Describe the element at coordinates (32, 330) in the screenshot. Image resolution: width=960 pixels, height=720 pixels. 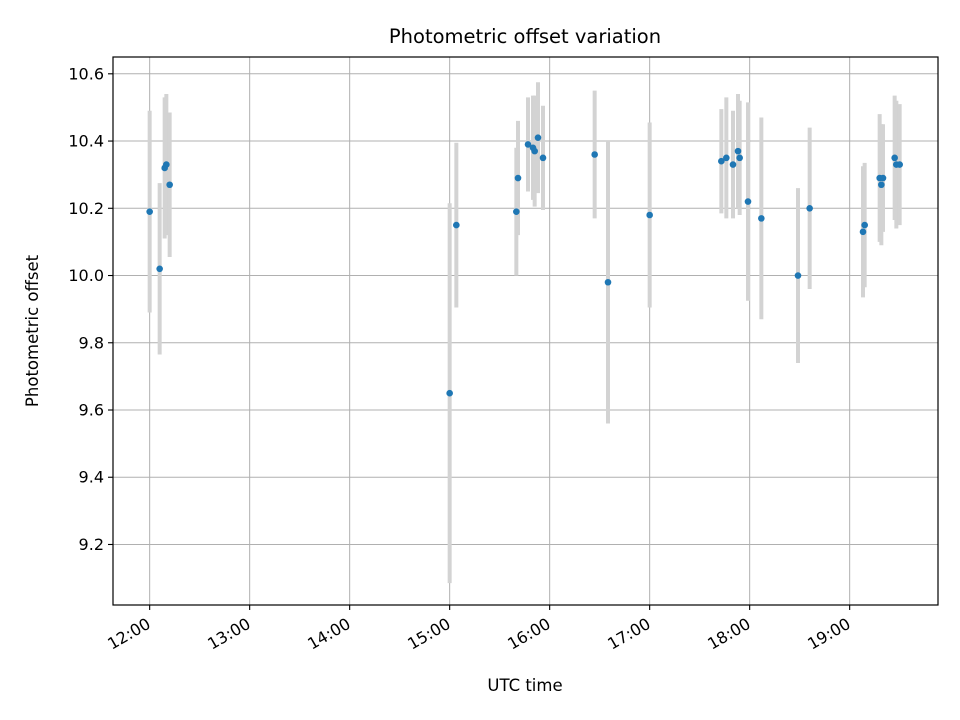
I see `y-axis-label: Photometric offset` at that location.